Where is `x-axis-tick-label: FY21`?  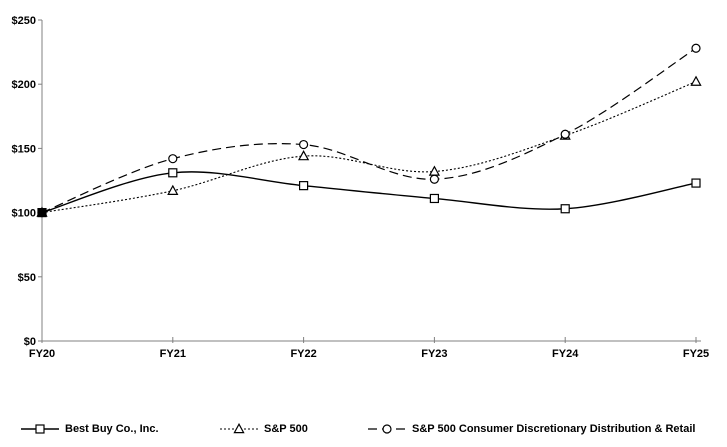 x-axis-tick-label: FY21 is located at coordinates (173, 354).